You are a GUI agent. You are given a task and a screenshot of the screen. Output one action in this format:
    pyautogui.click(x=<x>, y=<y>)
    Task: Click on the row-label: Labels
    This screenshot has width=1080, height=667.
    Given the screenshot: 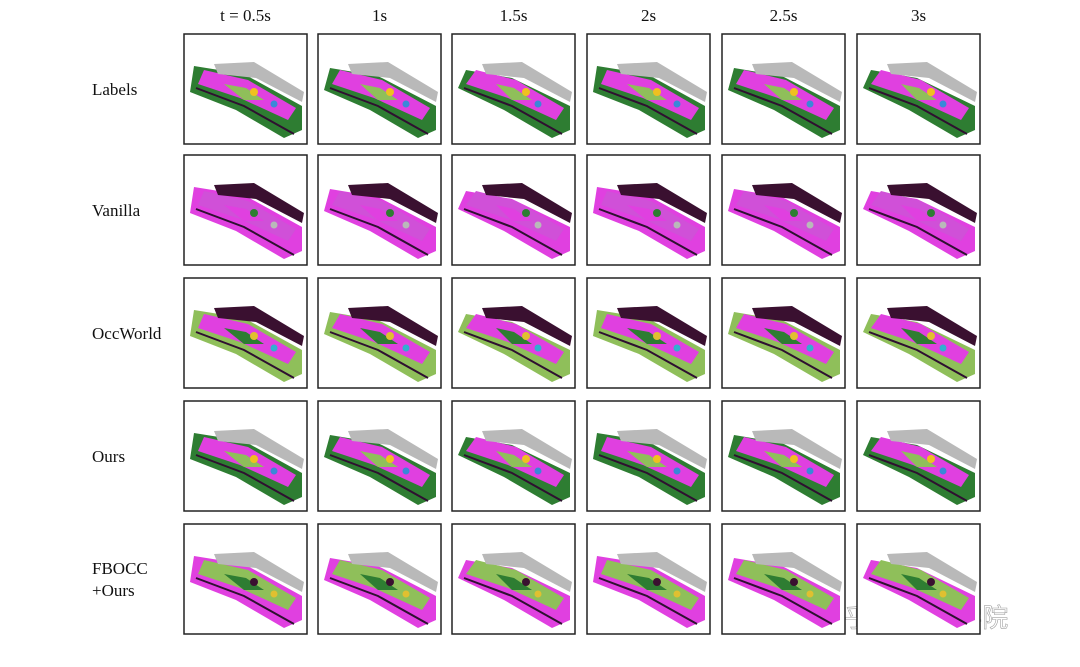 What is the action you would take?
    pyautogui.click(x=114, y=89)
    